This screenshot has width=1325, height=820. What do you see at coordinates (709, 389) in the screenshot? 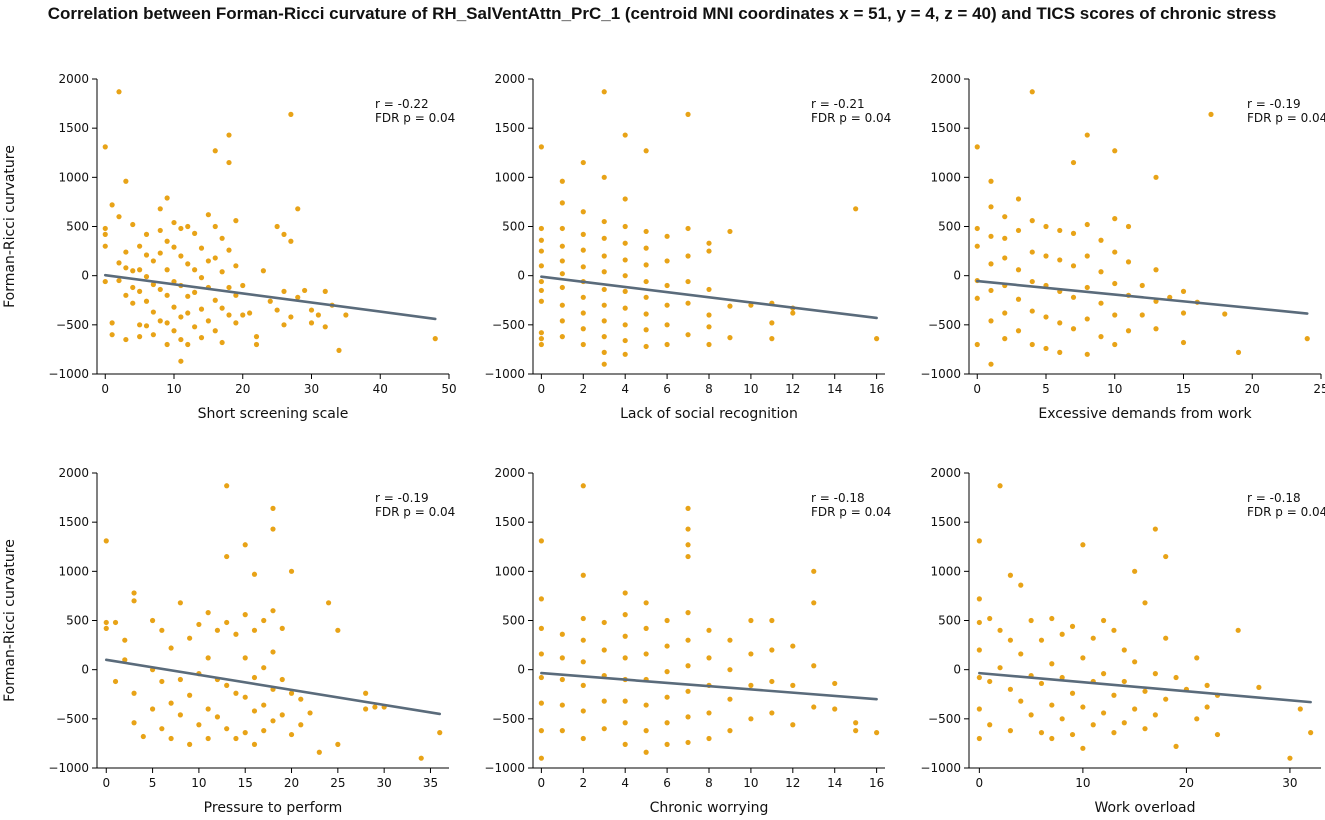
I see `x-tick-label: 8` at bounding box center [709, 389].